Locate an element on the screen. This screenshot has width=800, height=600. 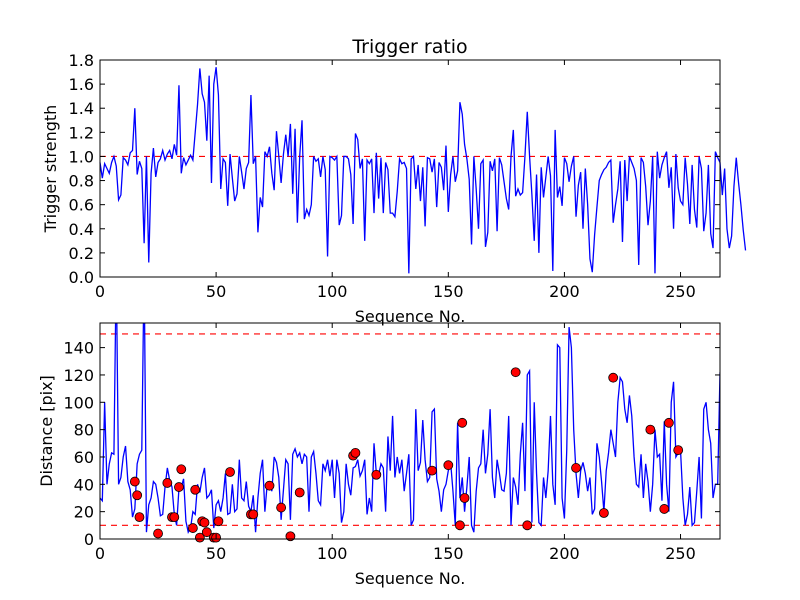
y-tick-label: 40 is located at coordinates (84, 484).